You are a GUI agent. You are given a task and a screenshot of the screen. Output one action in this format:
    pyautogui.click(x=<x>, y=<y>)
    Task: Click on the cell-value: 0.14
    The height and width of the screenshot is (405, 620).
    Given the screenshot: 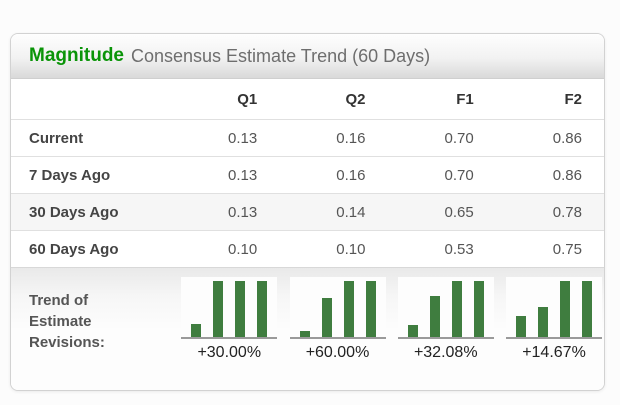 What is the action you would take?
    pyautogui.click(x=351, y=212)
    